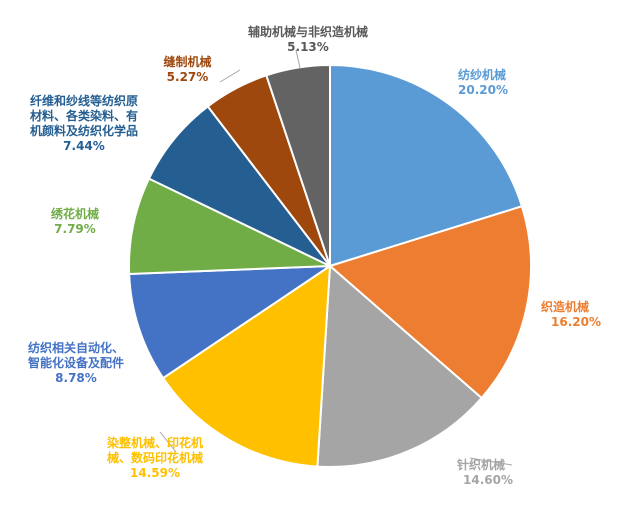 This screenshot has height=510, width=620. Describe the element at coordinates (483, 90) in the screenshot. I see `label-percent: 20.20%` at that location.